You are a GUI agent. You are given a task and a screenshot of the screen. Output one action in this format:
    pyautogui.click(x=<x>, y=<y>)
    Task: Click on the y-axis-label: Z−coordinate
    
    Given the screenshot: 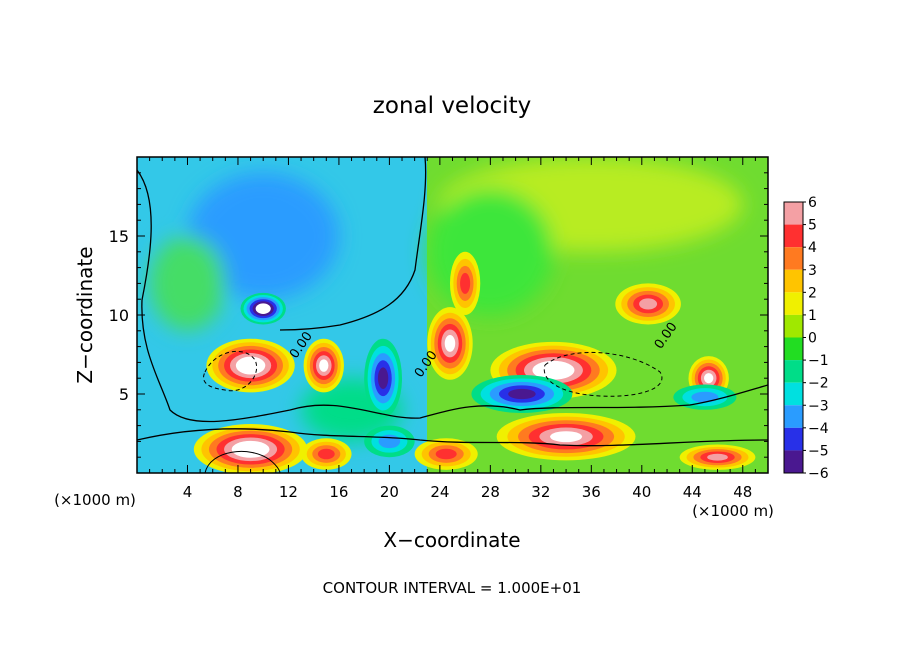 What is the action you would take?
    pyautogui.click(x=85, y=314)
    